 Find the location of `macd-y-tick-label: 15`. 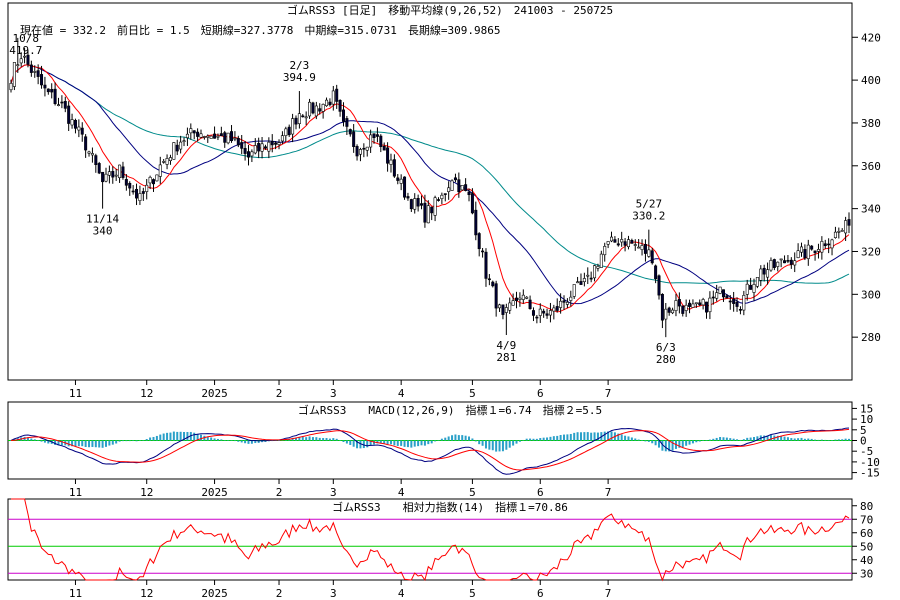

macd-y-tick-label: 15 is located at coordinates (866, 408).